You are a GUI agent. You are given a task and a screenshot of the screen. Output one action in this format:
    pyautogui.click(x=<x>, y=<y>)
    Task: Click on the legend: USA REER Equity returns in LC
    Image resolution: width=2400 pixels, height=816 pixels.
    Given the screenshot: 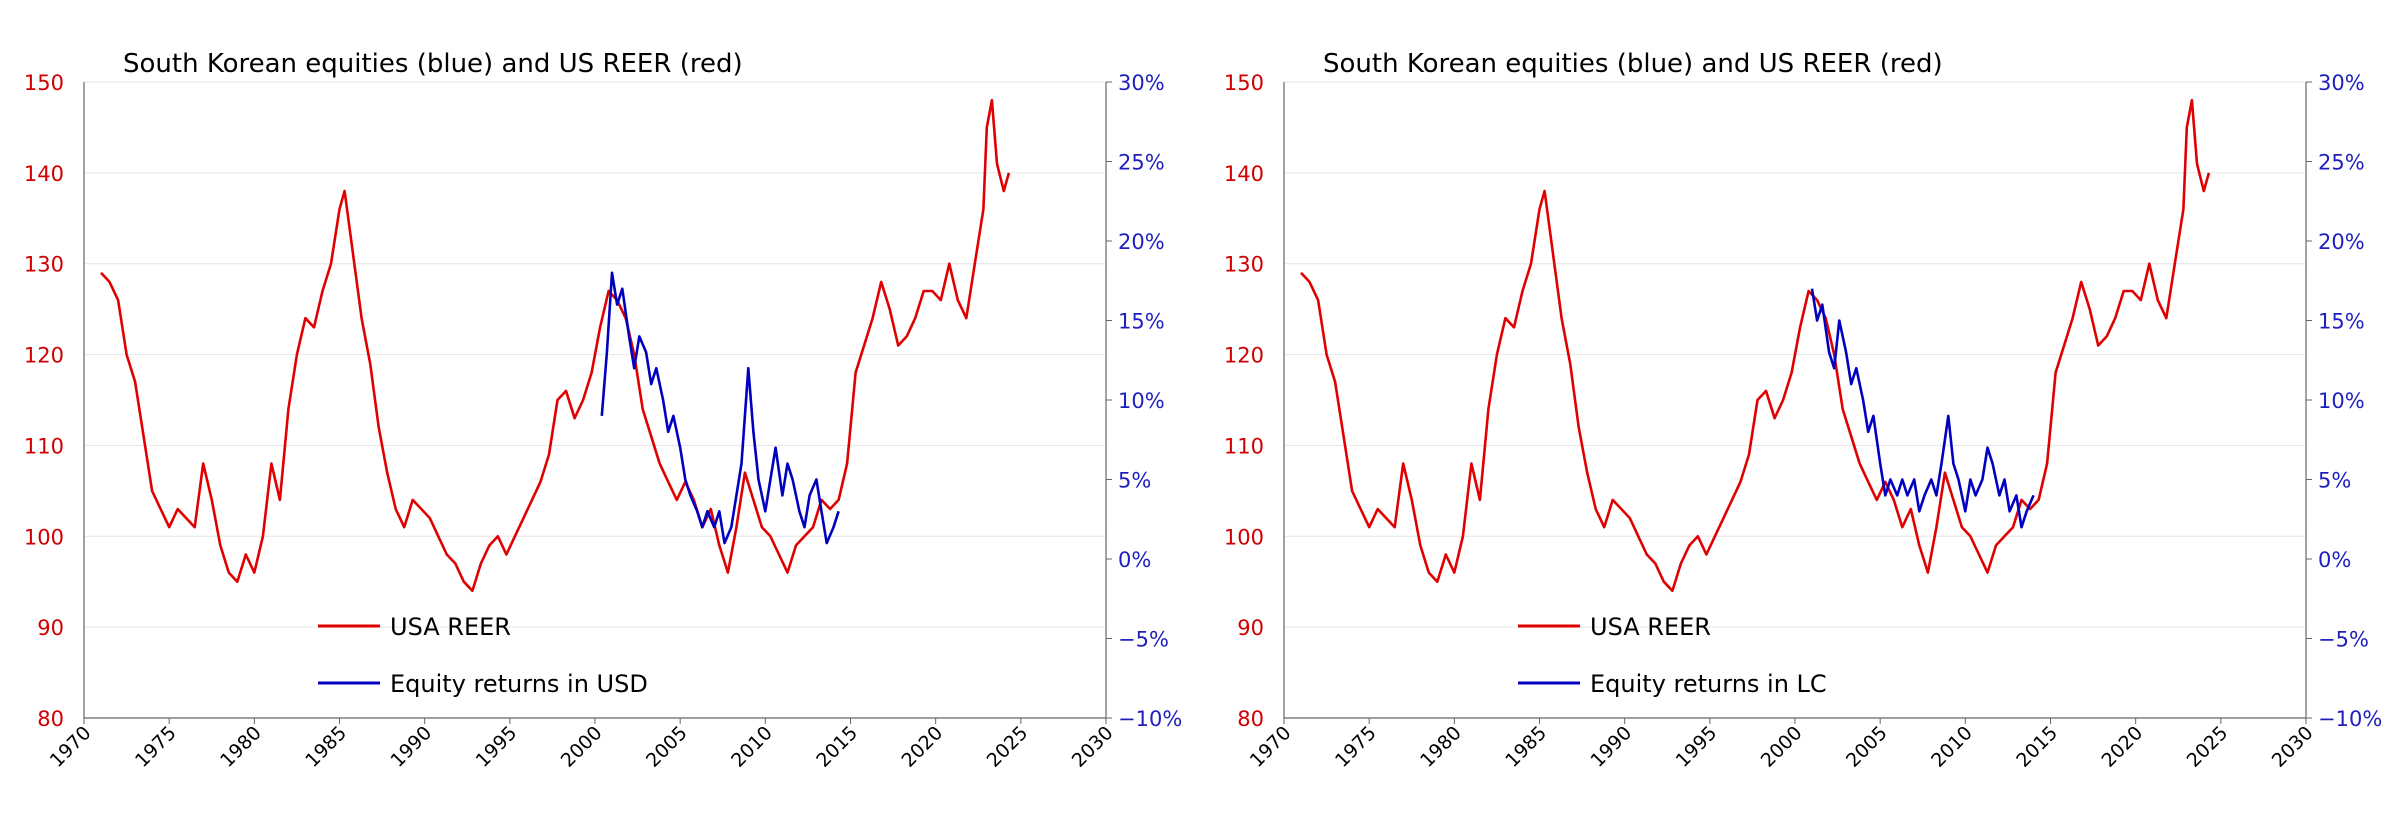 What is the action you would take?
    pyautogui.click(x=1672, y=655)
    